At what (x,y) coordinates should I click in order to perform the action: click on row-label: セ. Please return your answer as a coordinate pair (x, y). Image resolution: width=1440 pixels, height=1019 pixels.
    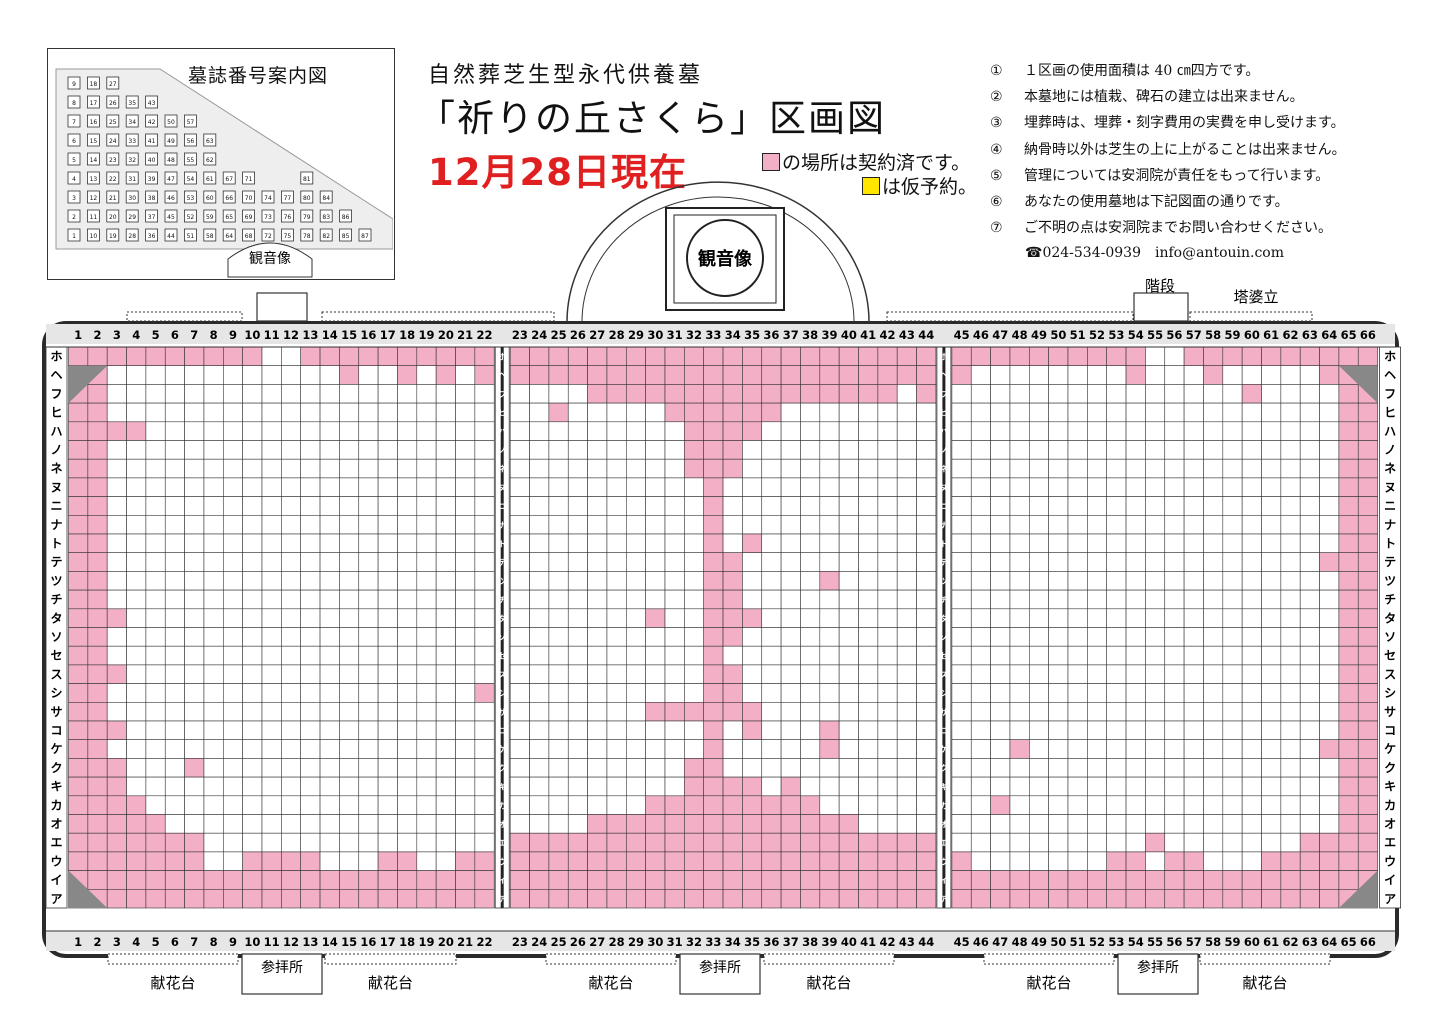
    Looking at the image, I should click on (1390, 656).